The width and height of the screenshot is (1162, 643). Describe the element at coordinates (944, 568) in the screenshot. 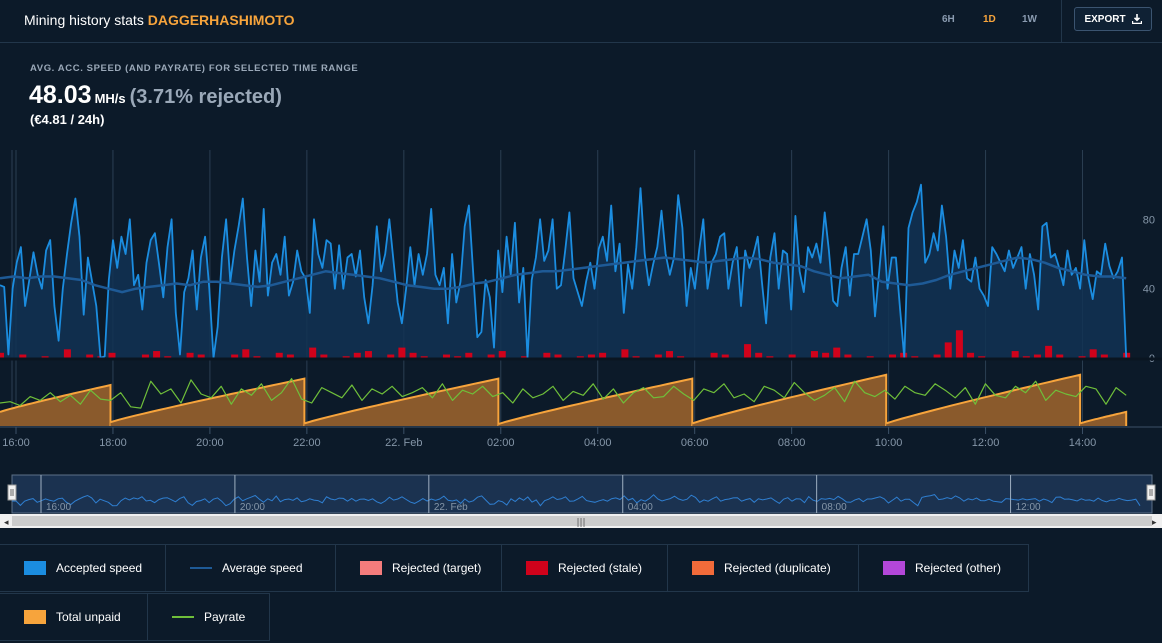

I see `legend-item-rejected-other: Rejected (other)` at that location.